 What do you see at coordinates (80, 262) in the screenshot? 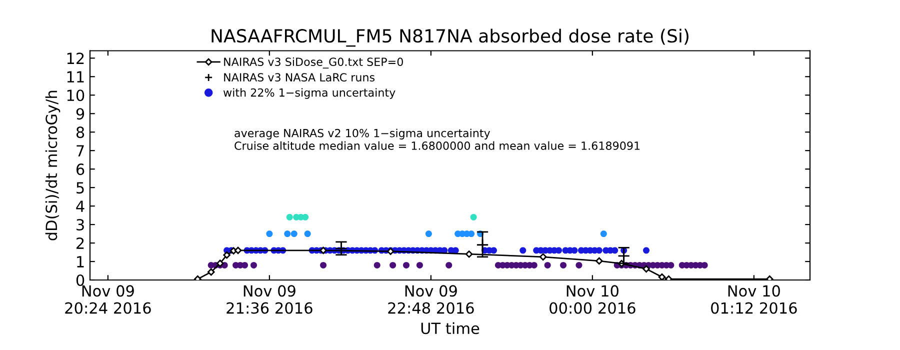
I see `y-tick-label: 1` at bounding box center [80, 262].